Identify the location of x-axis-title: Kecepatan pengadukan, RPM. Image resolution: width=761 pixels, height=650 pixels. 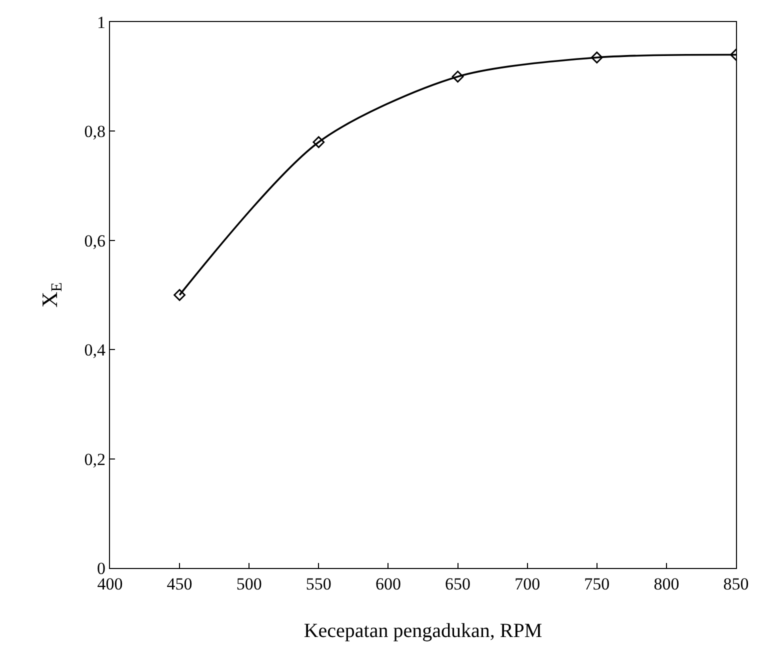
(423, 631).